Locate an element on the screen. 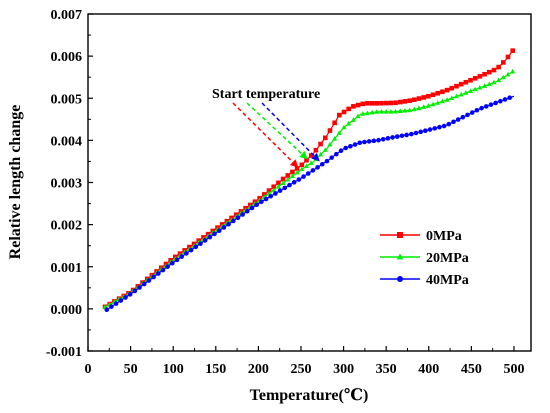 The height and width of the screenshot is (413, 550). legend-label-40mpa: 40MPa is located at coordinates (447, 280).